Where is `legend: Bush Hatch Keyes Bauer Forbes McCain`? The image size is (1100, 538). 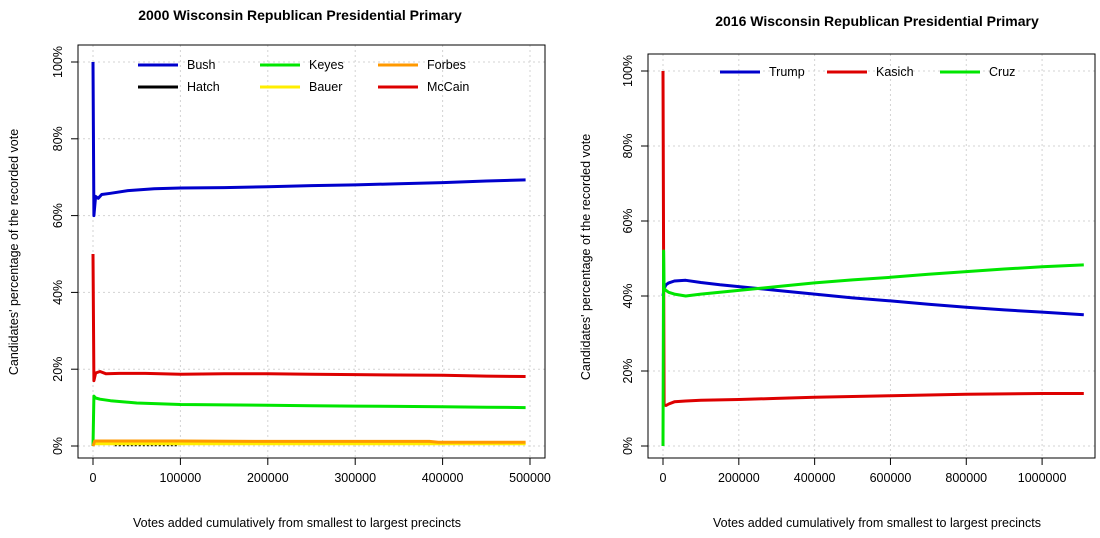
legend: Bush Hatch Keyes Bauer Forbes McCain is located at coordinates (303, 76).